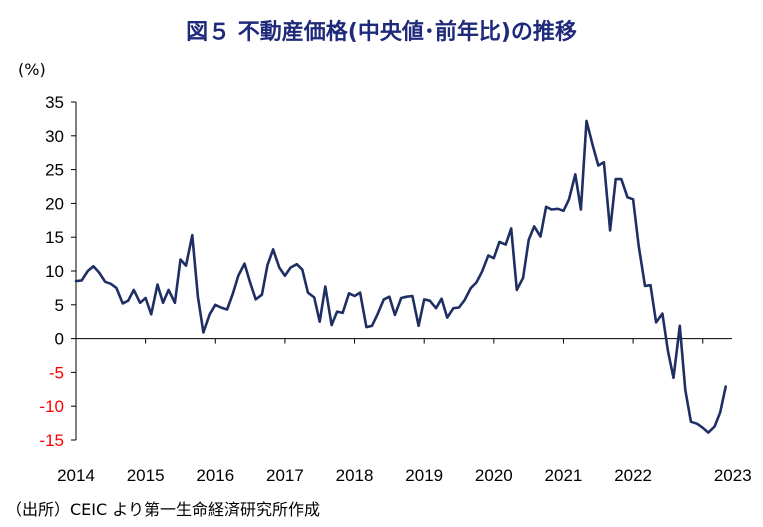 The width and height of the screenshot is (763, 527). Describe the element at coordinates (633, 475) in the screenshot. I see `x-tick-label: 2022` at that location.